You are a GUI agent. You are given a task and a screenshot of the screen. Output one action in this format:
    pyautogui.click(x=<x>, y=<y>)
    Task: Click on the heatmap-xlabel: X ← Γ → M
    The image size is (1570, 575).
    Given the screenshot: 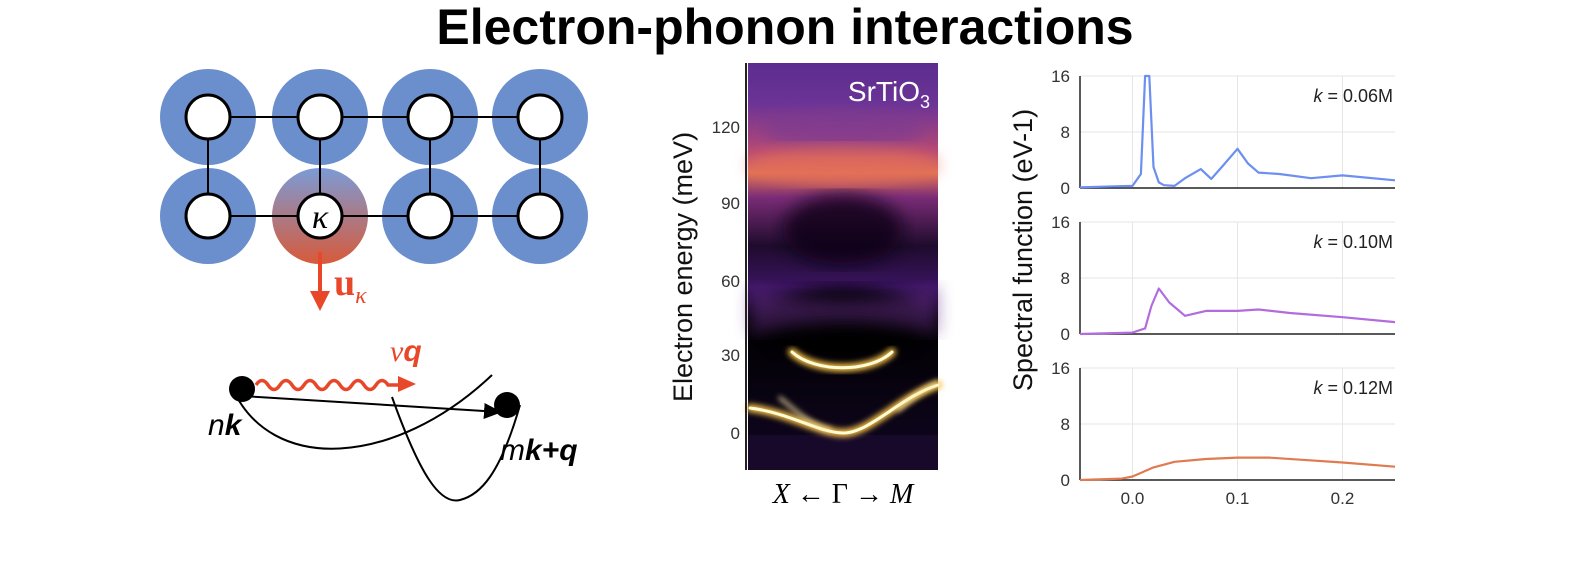 What is the action you would take?
    pyautogui.click(x=843, y=494)
    